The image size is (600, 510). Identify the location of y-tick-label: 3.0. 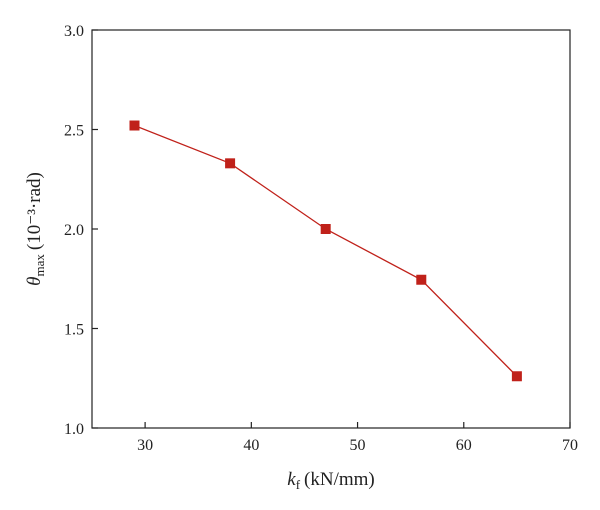
(74, 31).